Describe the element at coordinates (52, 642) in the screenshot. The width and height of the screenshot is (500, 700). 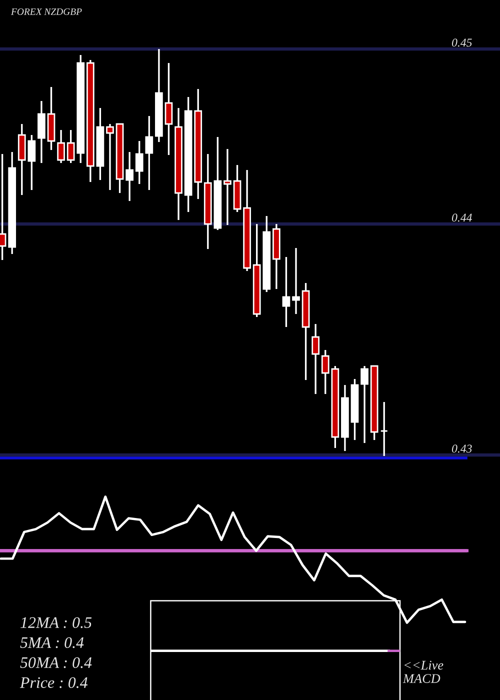
I see `text: 5MA : 0.4` at that location.